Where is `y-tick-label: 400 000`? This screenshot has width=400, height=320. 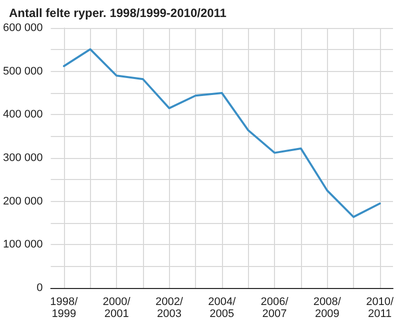
y-tick-label: 400 000 is located at coordinates (22, 114).